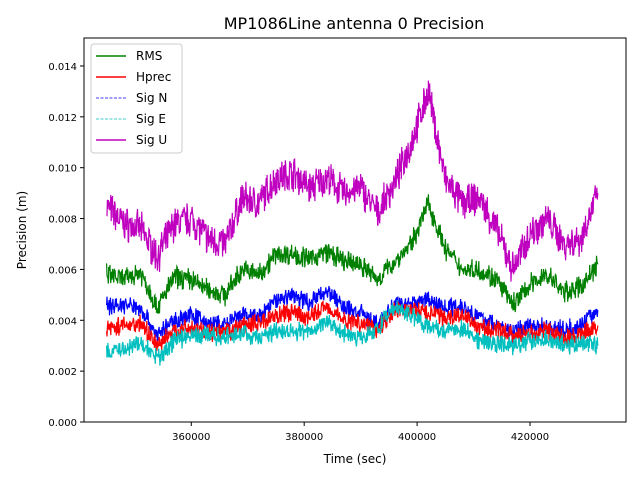 The height and width of the screenshot is (484, 640). Describe the element at coordinates (304, 437) in the screenshot. I see `x-tick-label: 380000` at that location.